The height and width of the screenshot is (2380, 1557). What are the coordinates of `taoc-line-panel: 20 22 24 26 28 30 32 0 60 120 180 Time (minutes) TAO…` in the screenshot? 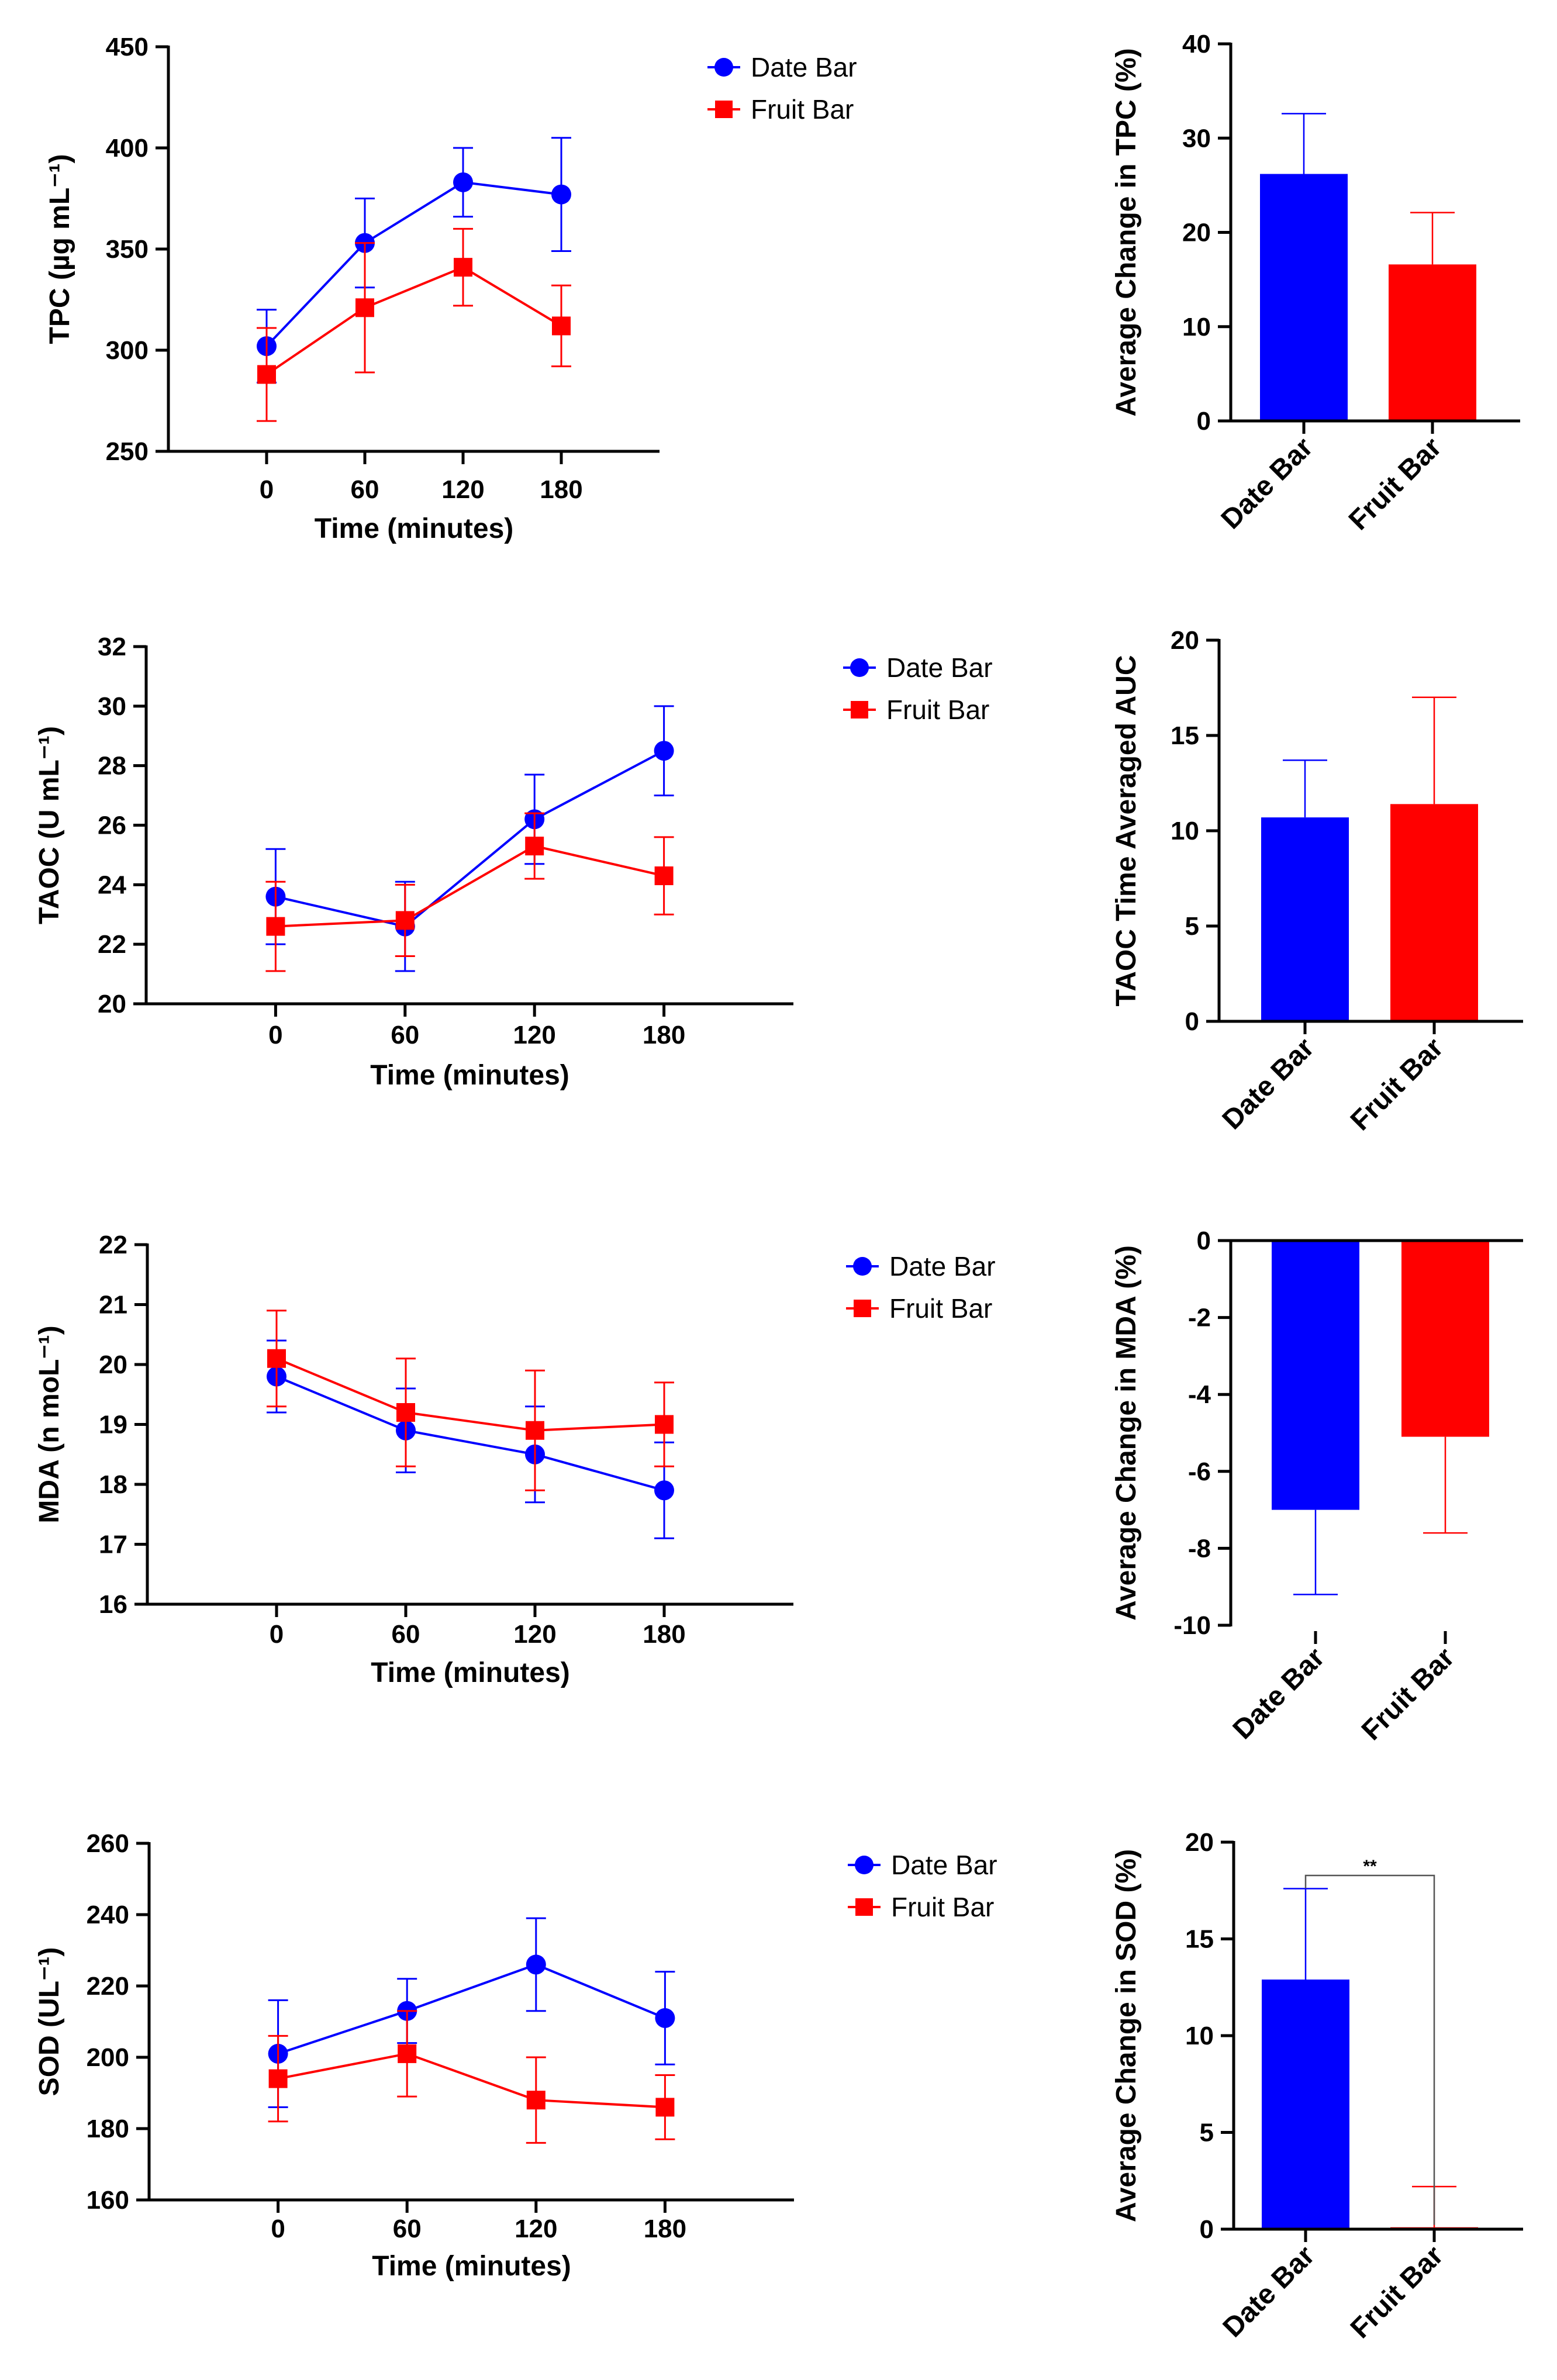 It's located at (513, 862).